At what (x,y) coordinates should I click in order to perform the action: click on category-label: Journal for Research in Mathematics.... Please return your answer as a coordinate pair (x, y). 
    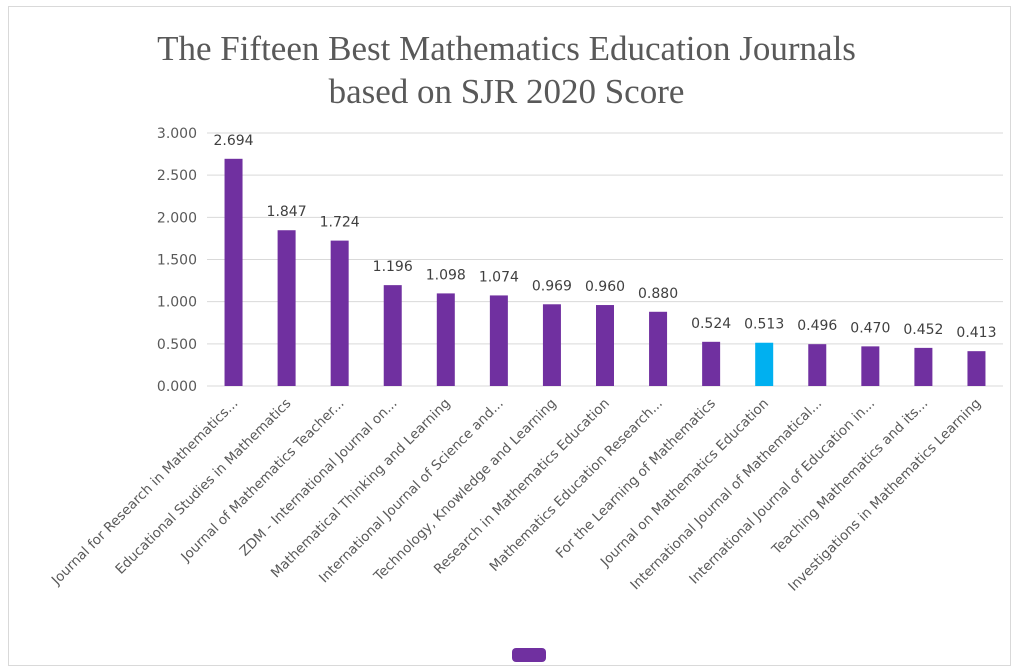
    Looking at the image, I should click on (144, 492).